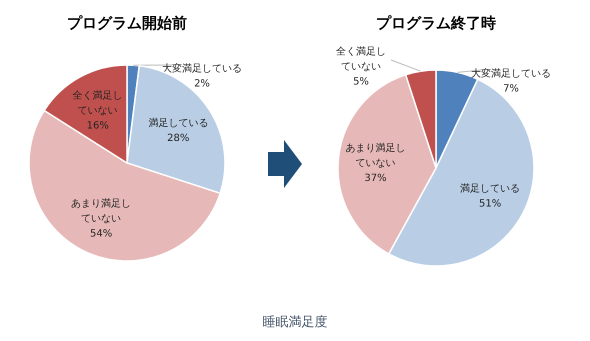 The width and height of the screenshot is (590, 341). What do you see at coordinates (295, 322) in the screenshot?
I see `text: 睡眠満足度` at bounding box center [295, 322].